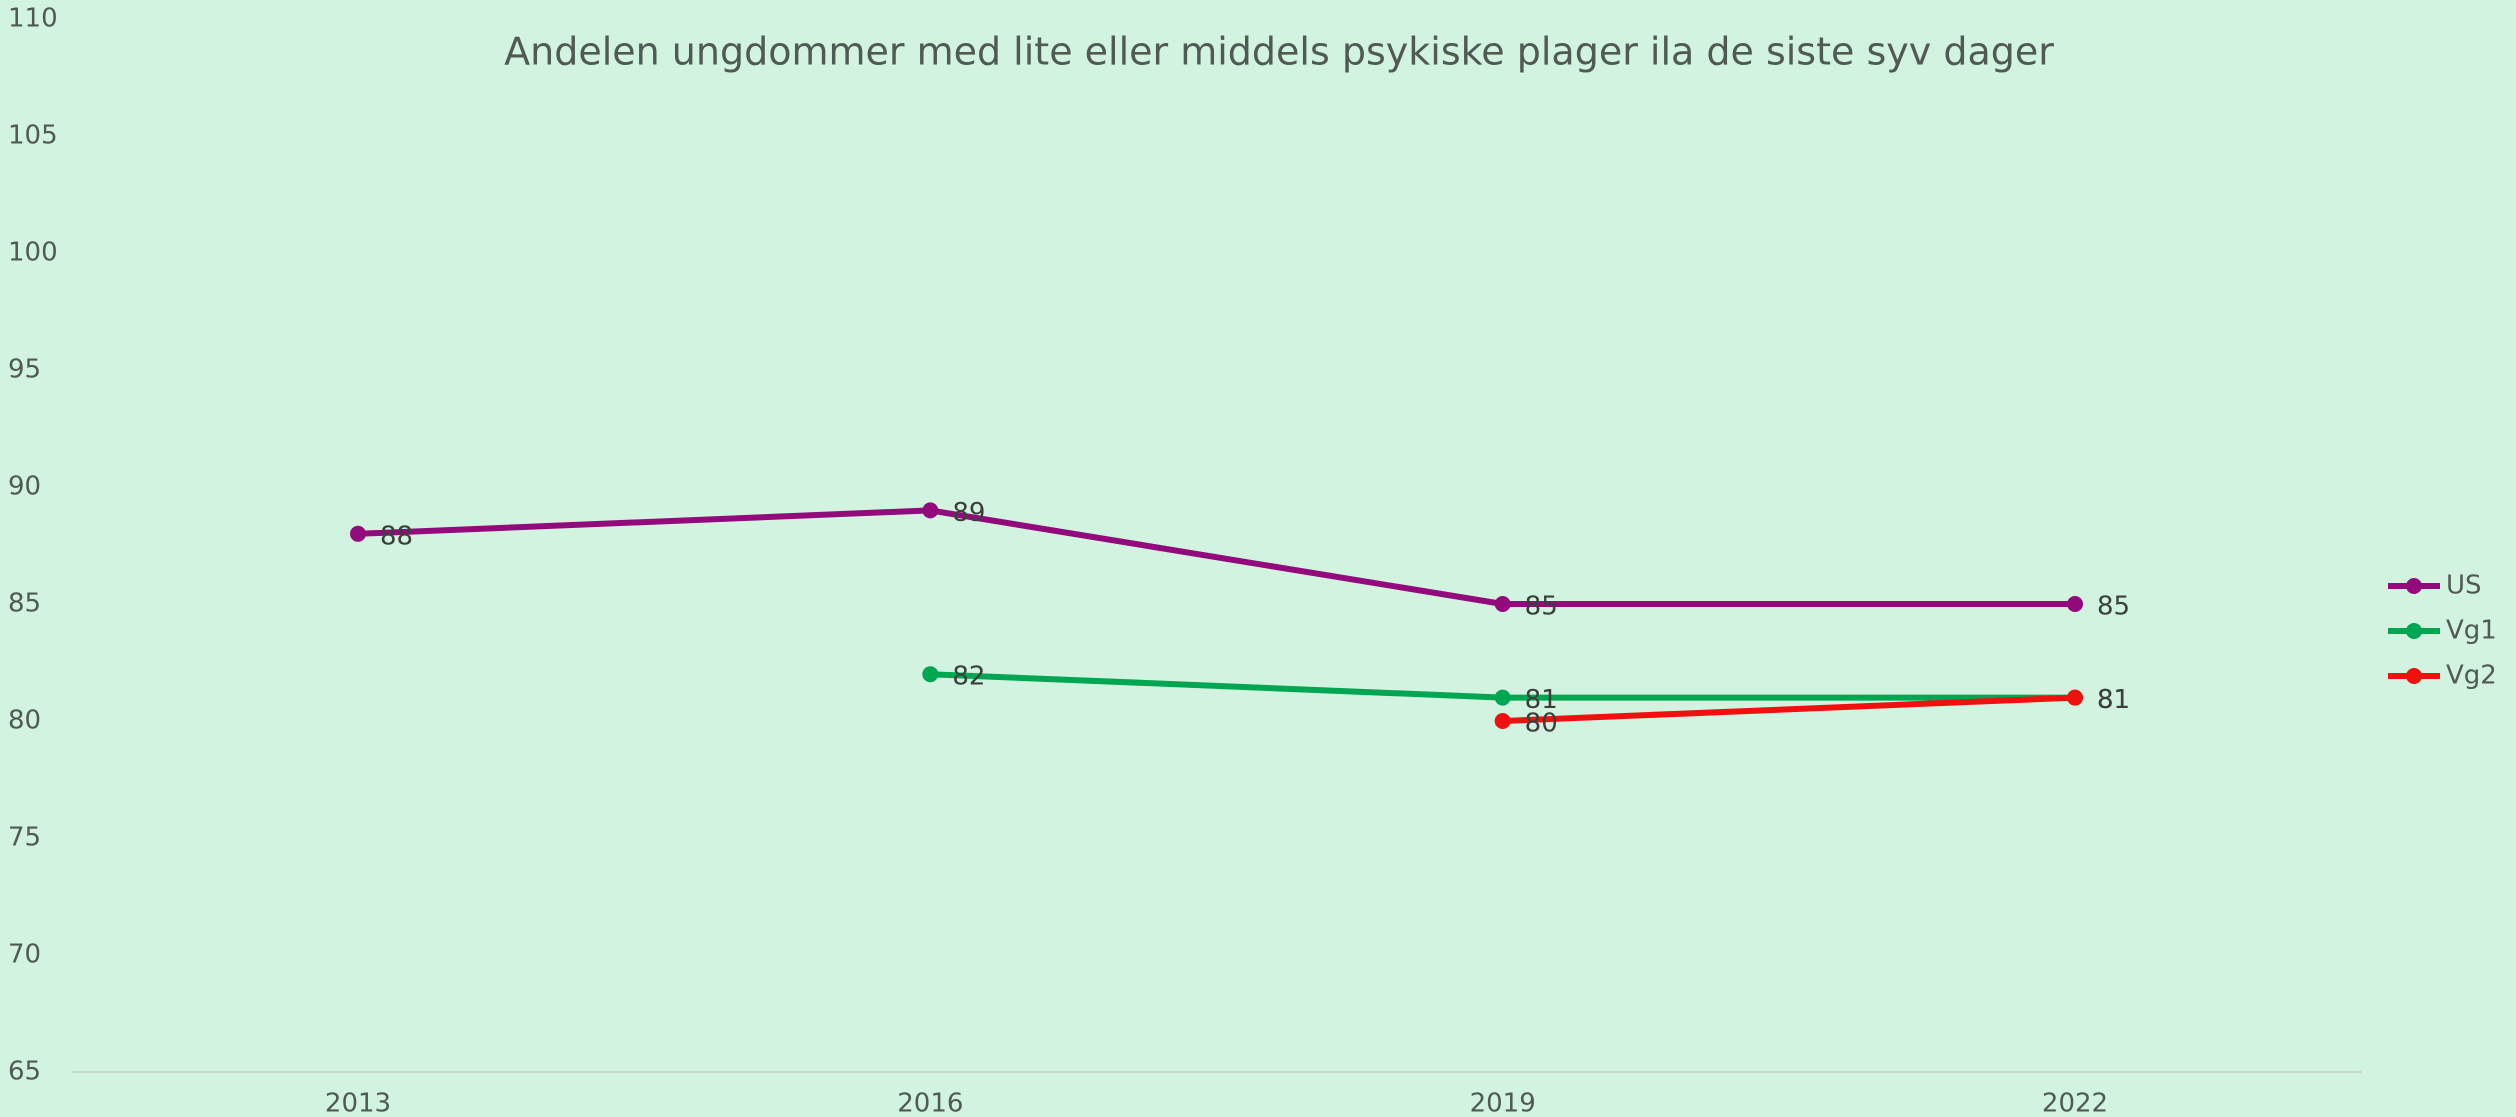  What do you see at coordinates (24, 721) in the screenshot?
I see `y-tick-label: 80` at bounding box center [24, 721].